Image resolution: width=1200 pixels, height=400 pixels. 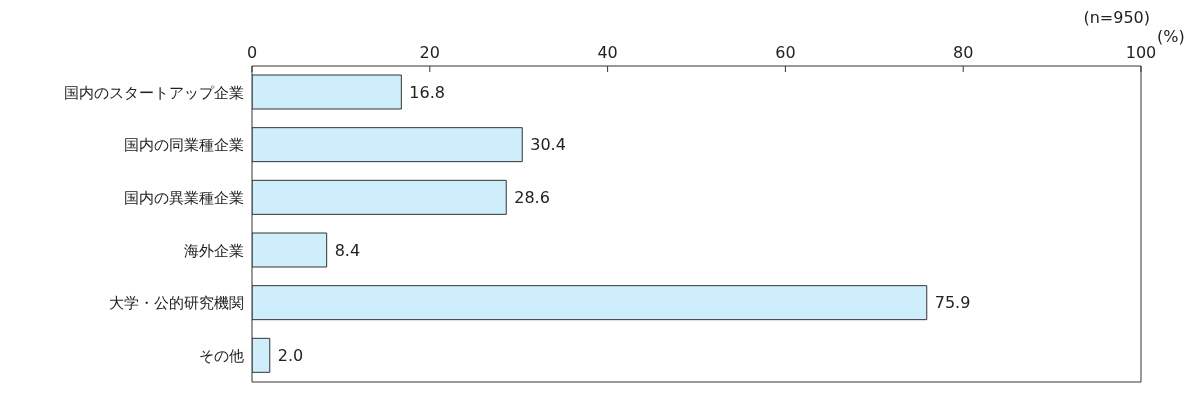 I want to click on y-tick-label: その他, so click(x=221, y=355).